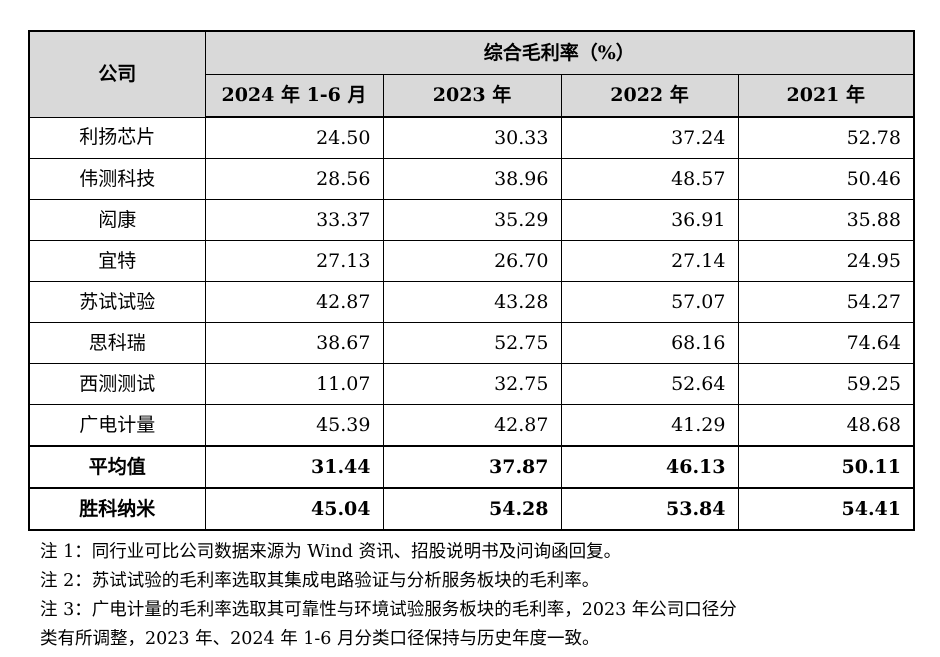  What do you see at coordinates (294, 343) in the screenshot?
I see `table-cell: 38.67` at bounding box center [294, 343].